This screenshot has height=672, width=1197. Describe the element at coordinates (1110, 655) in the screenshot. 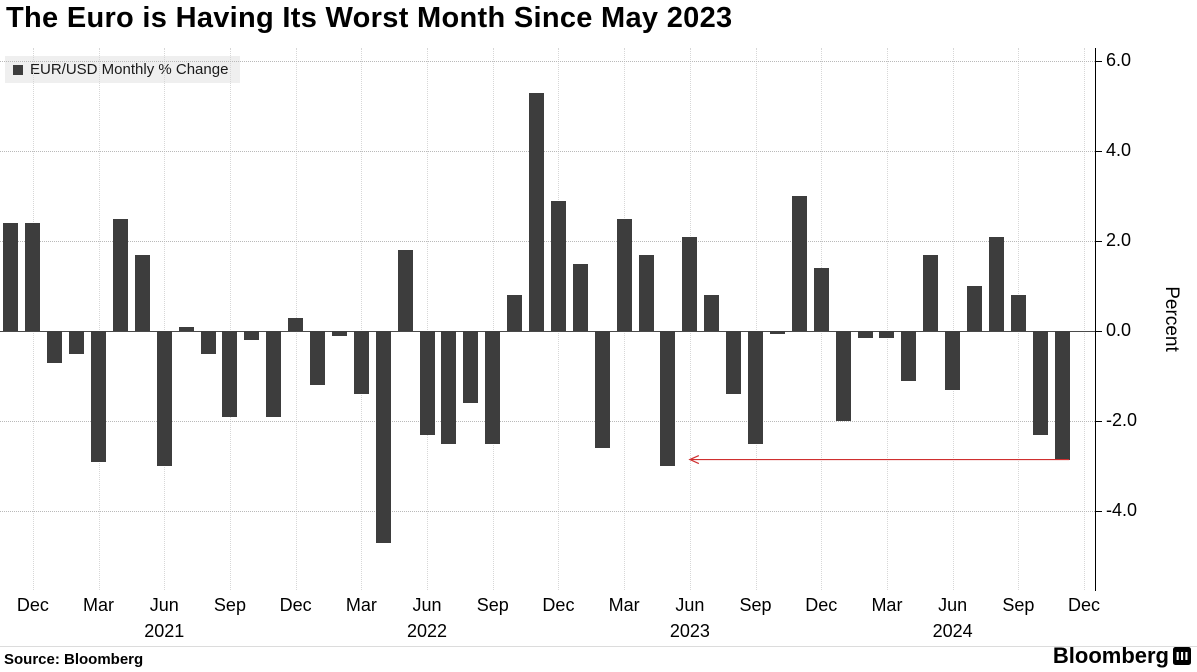

I see `bloomberg-wordmark: Bloomberg` at that location.